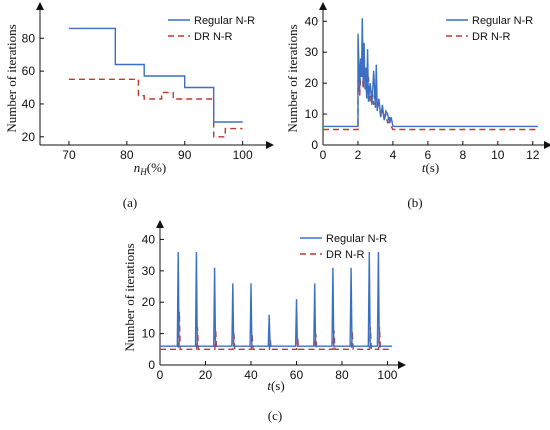 Image resolution: width=550 pixels, height=430 pixels. What do you see at coordinates (160, 224) in the screenshot?
I see `panel-c-y-axis-arrow` at bounding box center [160, 224].